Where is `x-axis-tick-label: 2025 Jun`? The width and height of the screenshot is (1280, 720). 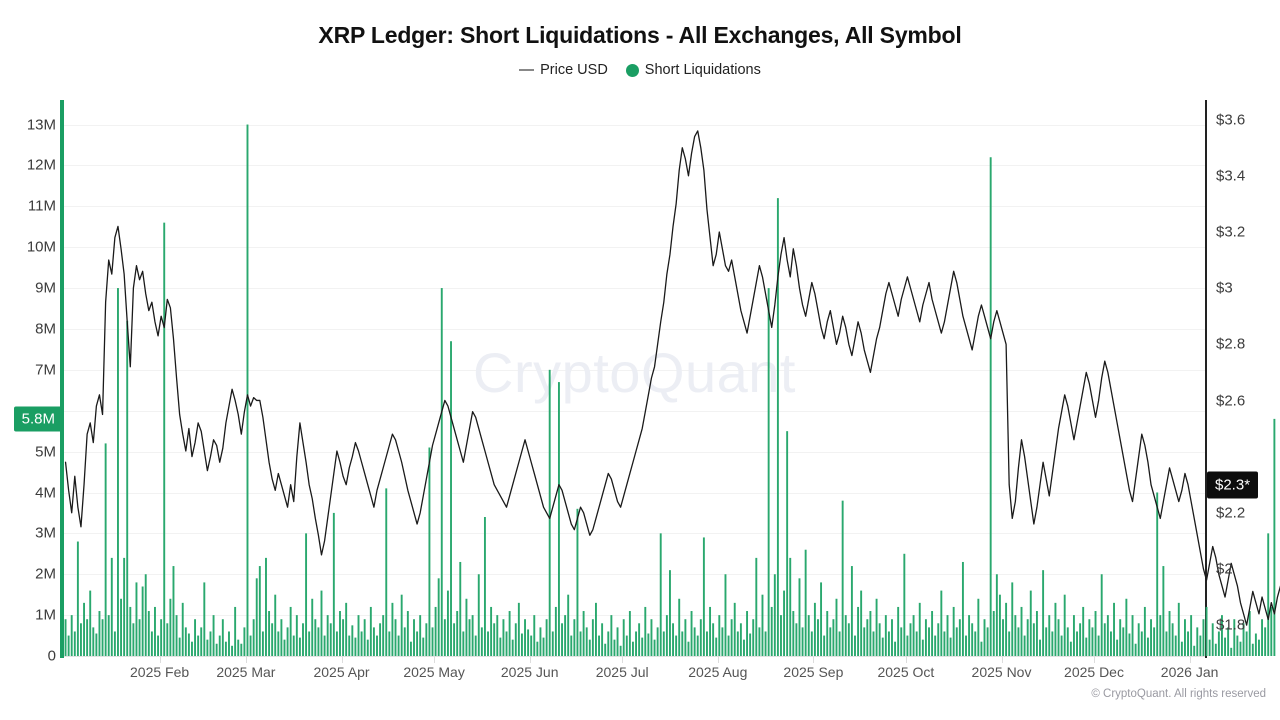
x-axis-tick-label: 2025 Jun is located at coordinates (529, 672).